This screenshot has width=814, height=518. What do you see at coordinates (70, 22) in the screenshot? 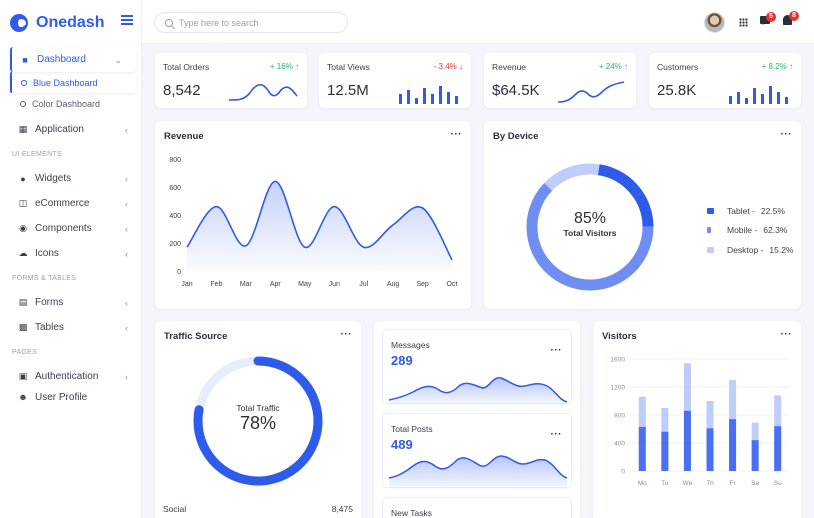
I see `brand-name: Onedash` at bounding box center [70, 22].